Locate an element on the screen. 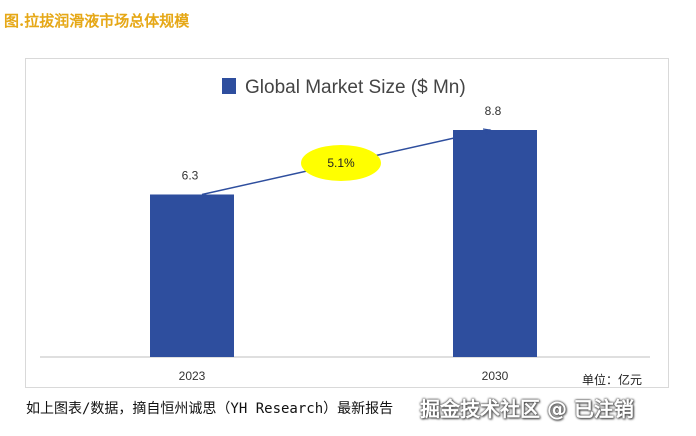 The height and width of the screenshot is (436, 696). category-label-2023: 2023 is located at coordinates (192, 376).